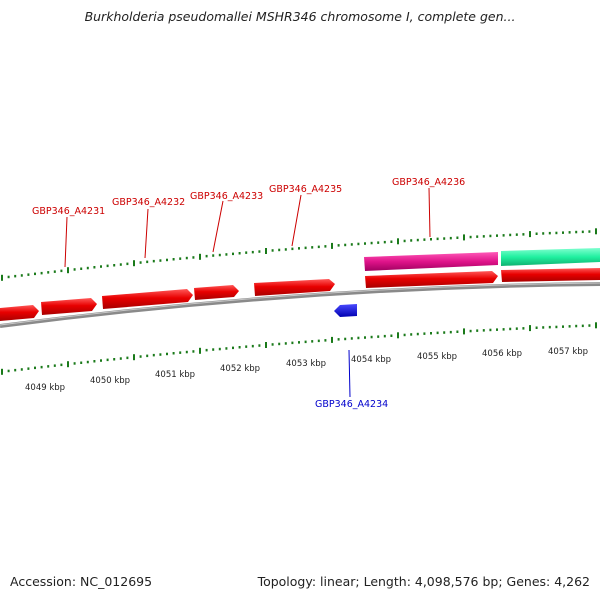 Image resolution: width=600 pixels, height=600 pixels. Describe the element at coordinates (110, 381) in the screenshot. I see `kbp-label: 4050 kbp` at that location.